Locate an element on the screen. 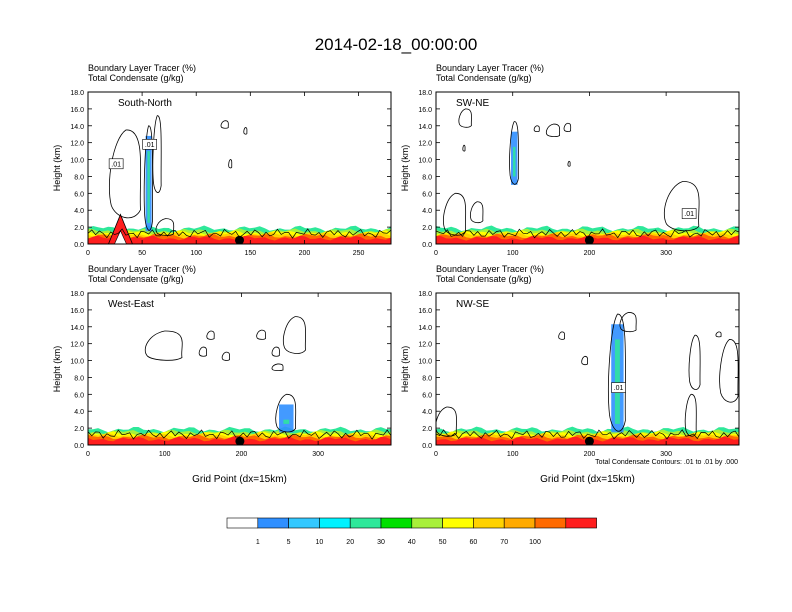 This screenshot has width=792, height=612. x-tick-label: 50 is located at coordinates (142, 253).